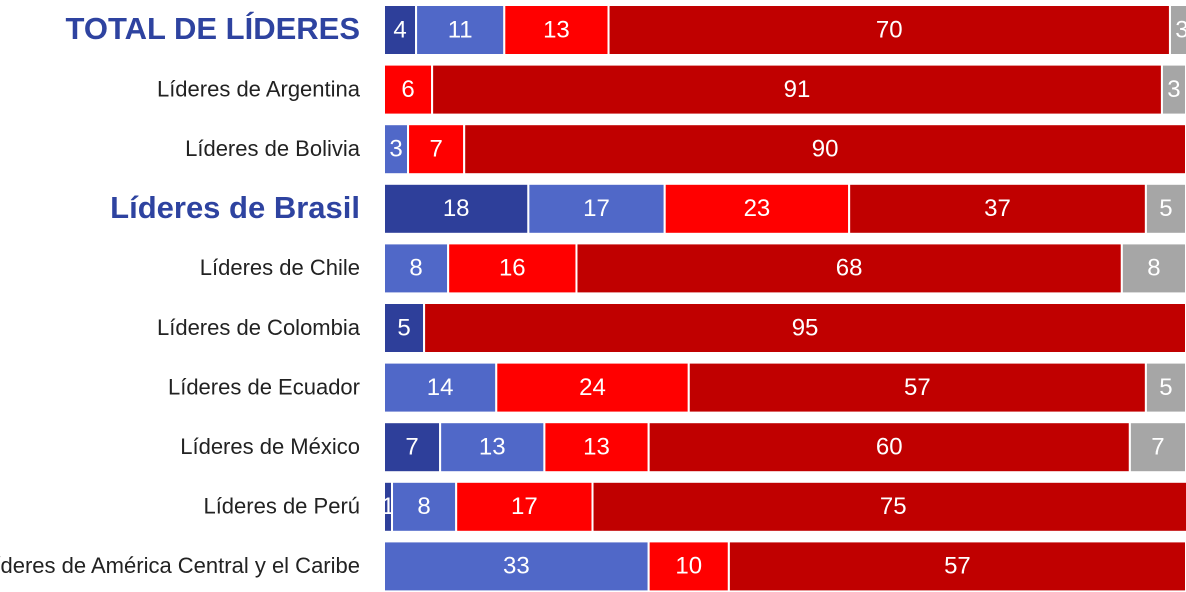  What do you see at coordinates (180, 565) in the screenshot?
I see `category-label: Líderes de América Central y el Caribe` at bounding box center [180, 565].